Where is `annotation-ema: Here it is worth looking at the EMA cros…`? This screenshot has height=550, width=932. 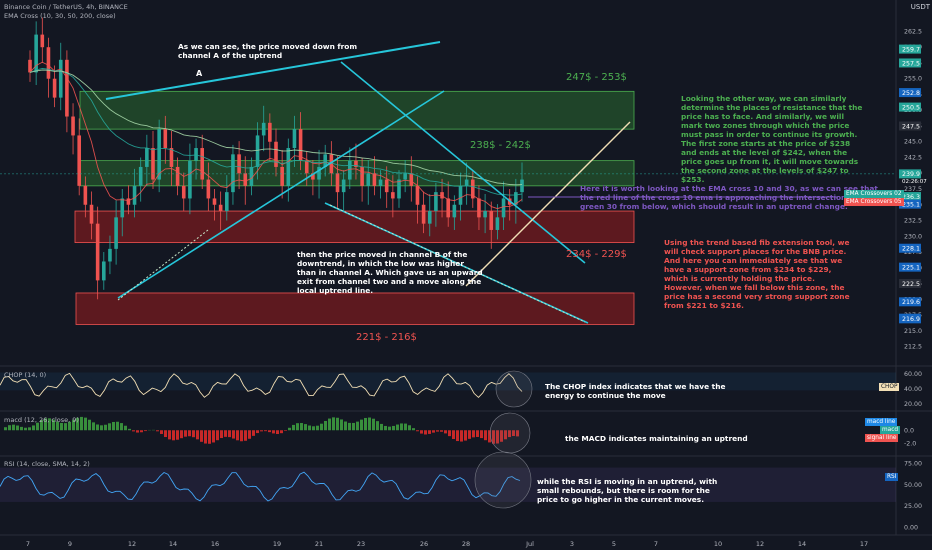
annotation-ema: Here it is worth looking at the EMA cros… is located at coordinates (729, 197).